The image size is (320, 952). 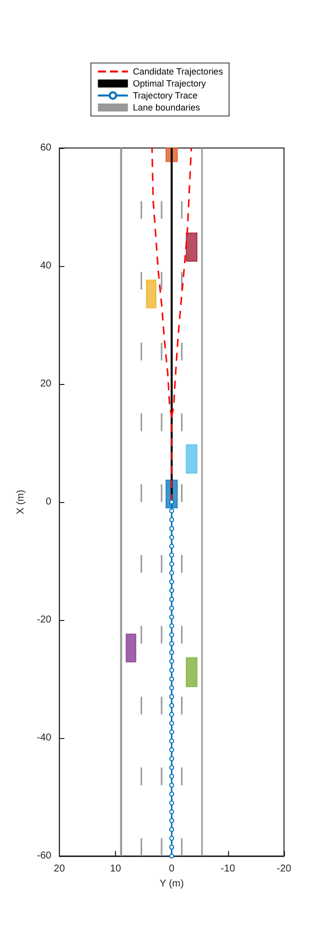 I want to click on y-axis-title: X (m), so click(x=21, y=502).